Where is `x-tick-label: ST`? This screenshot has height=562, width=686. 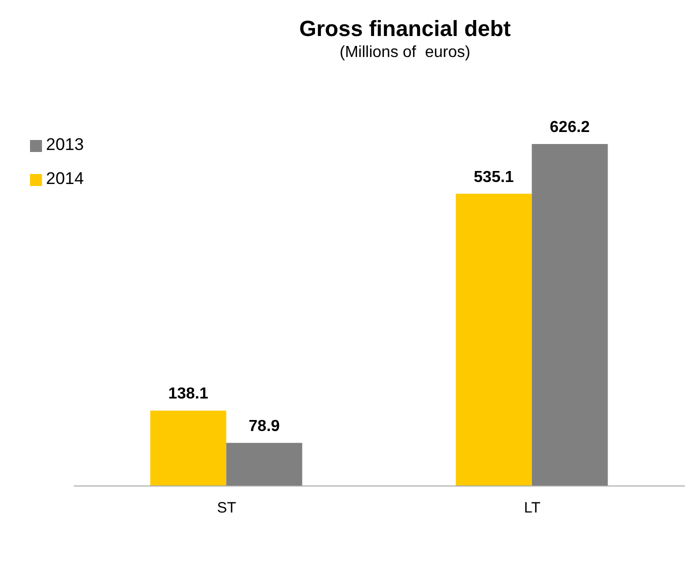 x-tick-label: ST is located at coordinates (226, 508).